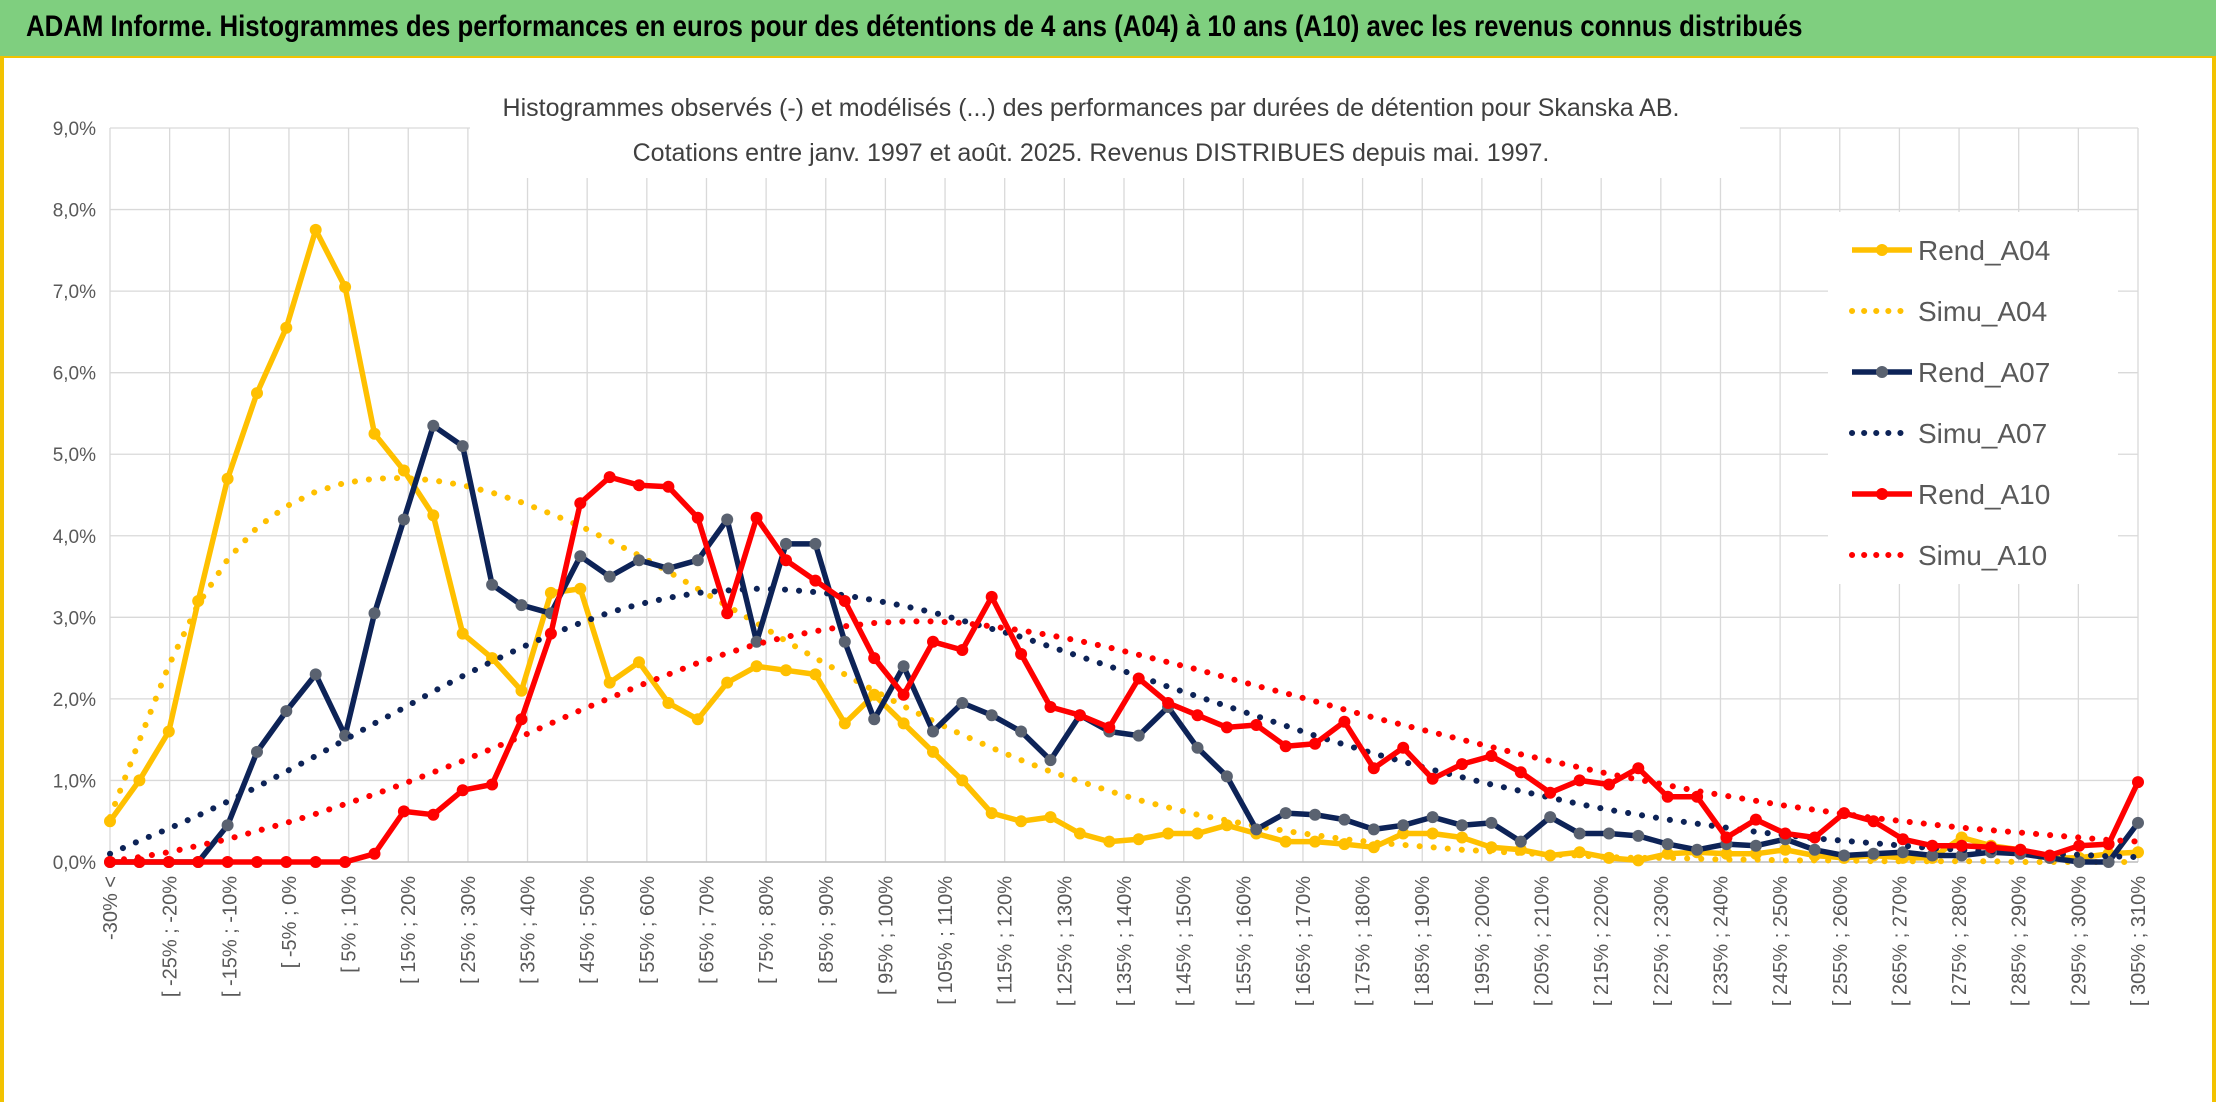 The image size is (2216, 1102). What do you see at coordinates (1543, 941) in the screenshot?
I see `x-tick-label: [ 205% ; 210%` at bounding box center [1543, 941].